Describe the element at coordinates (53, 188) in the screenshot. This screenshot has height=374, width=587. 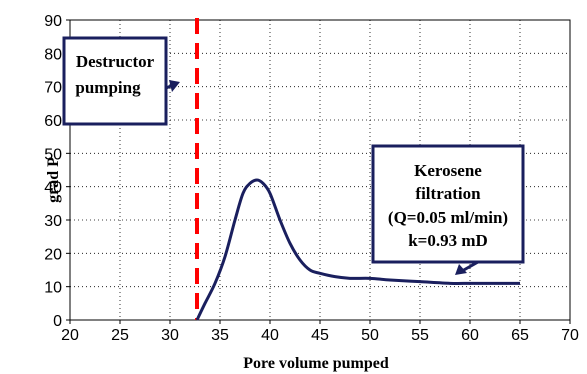
I see `y-tick-label: 40` at that location.